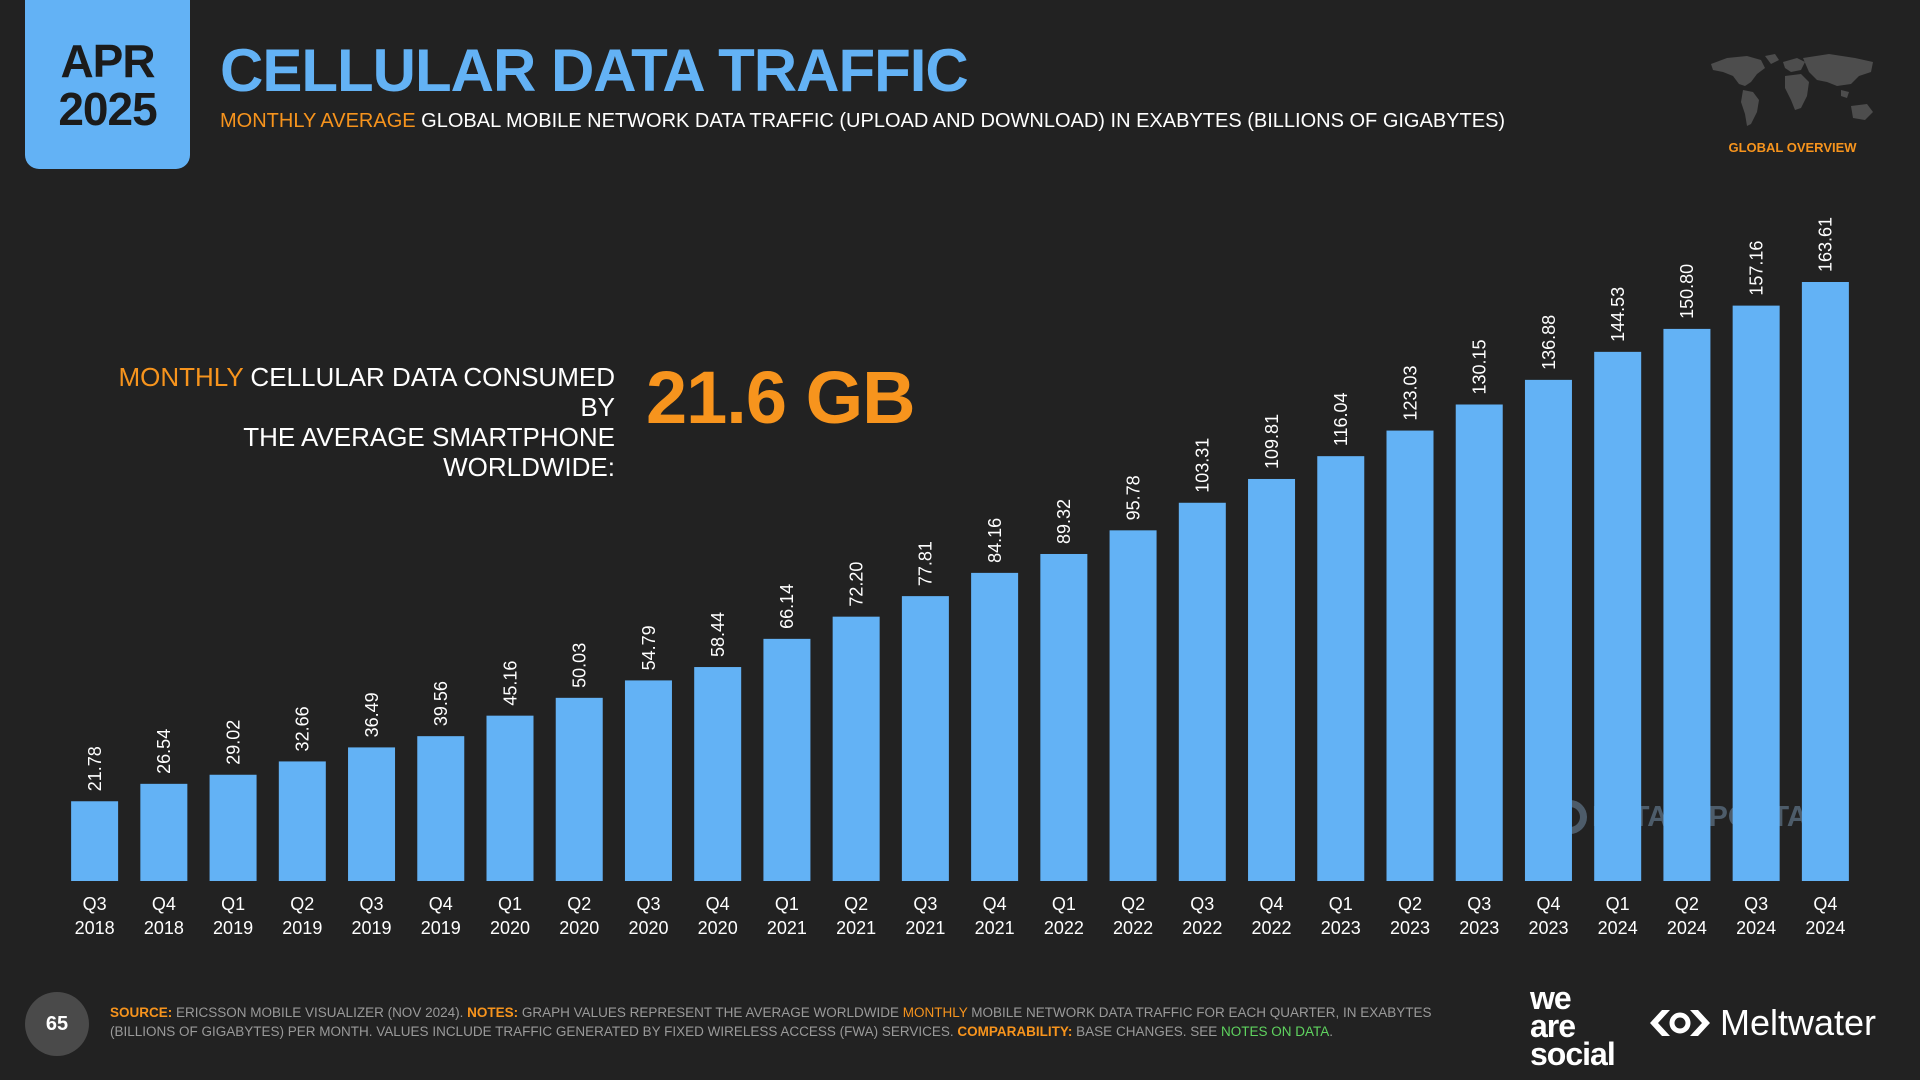  I want to click on bar-value-label: 144.53, so click(1618, 314).